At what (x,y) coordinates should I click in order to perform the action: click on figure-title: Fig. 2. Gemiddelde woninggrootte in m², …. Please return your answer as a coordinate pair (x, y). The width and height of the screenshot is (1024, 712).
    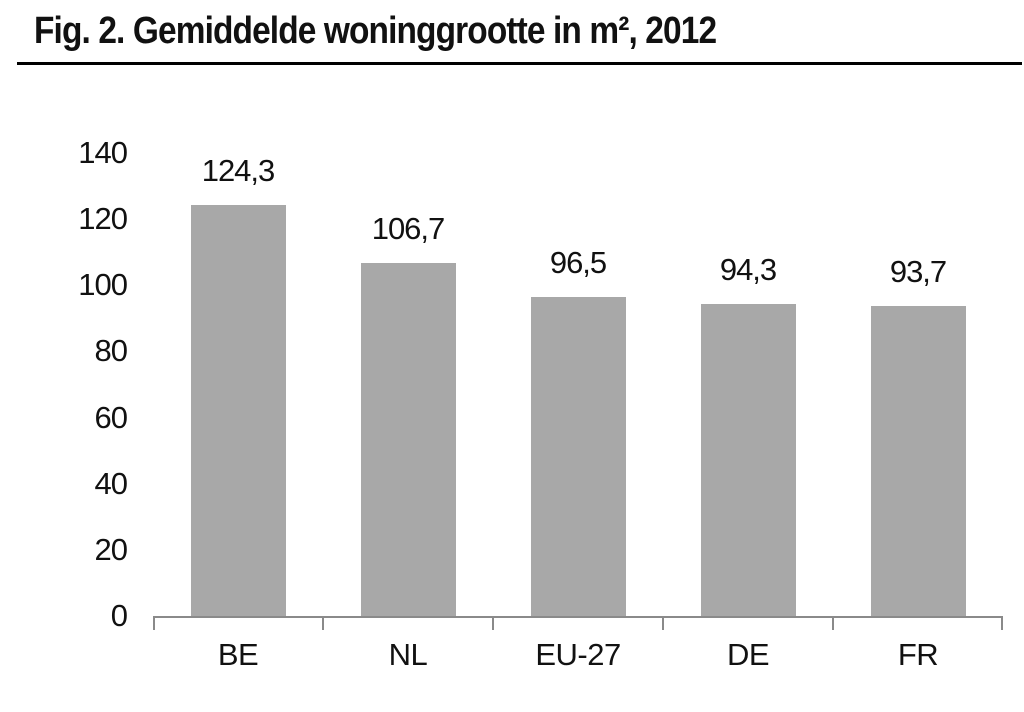
    Looking at the image, I should click on (375, 31).